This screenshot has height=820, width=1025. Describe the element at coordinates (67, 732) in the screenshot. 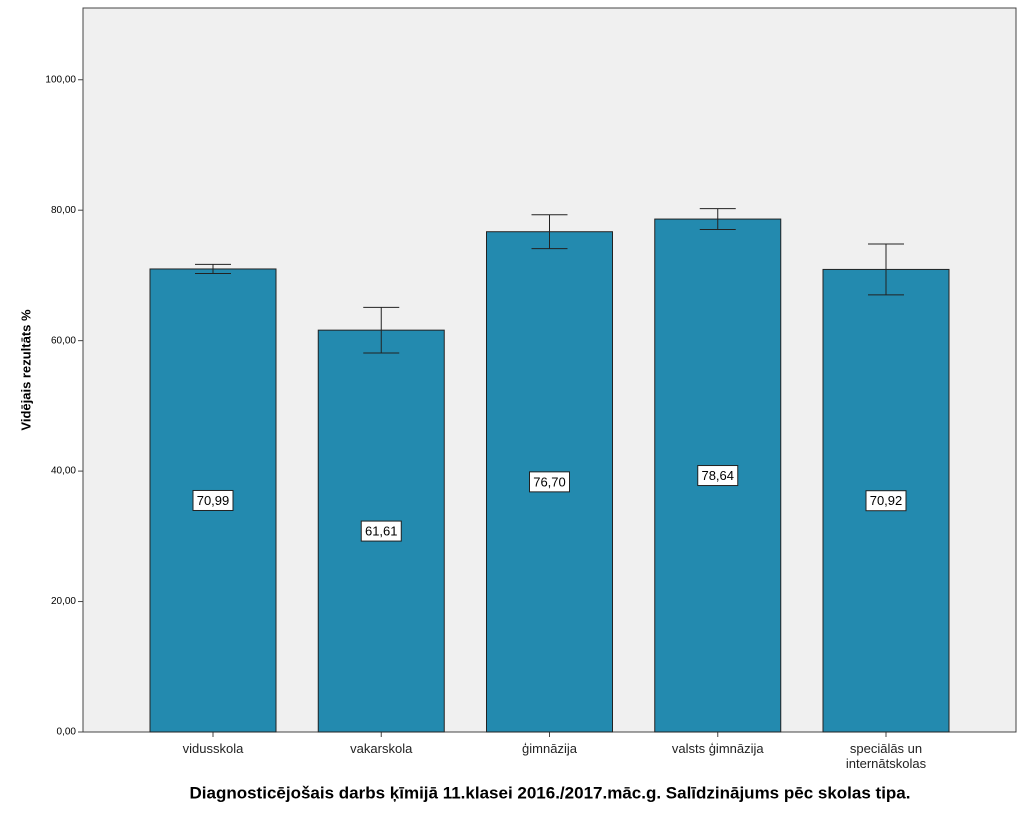

I see `y-tick-label: 0,00` at that location.